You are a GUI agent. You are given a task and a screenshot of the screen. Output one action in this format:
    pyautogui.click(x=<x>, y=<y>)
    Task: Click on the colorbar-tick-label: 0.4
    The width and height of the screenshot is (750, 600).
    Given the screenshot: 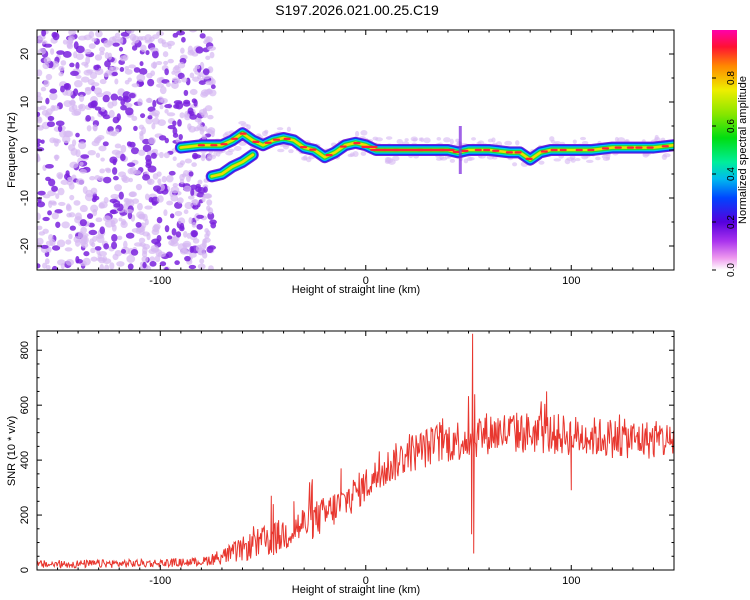 What is the action you would take?
    pyautogui.click(x=731, y=174)
    